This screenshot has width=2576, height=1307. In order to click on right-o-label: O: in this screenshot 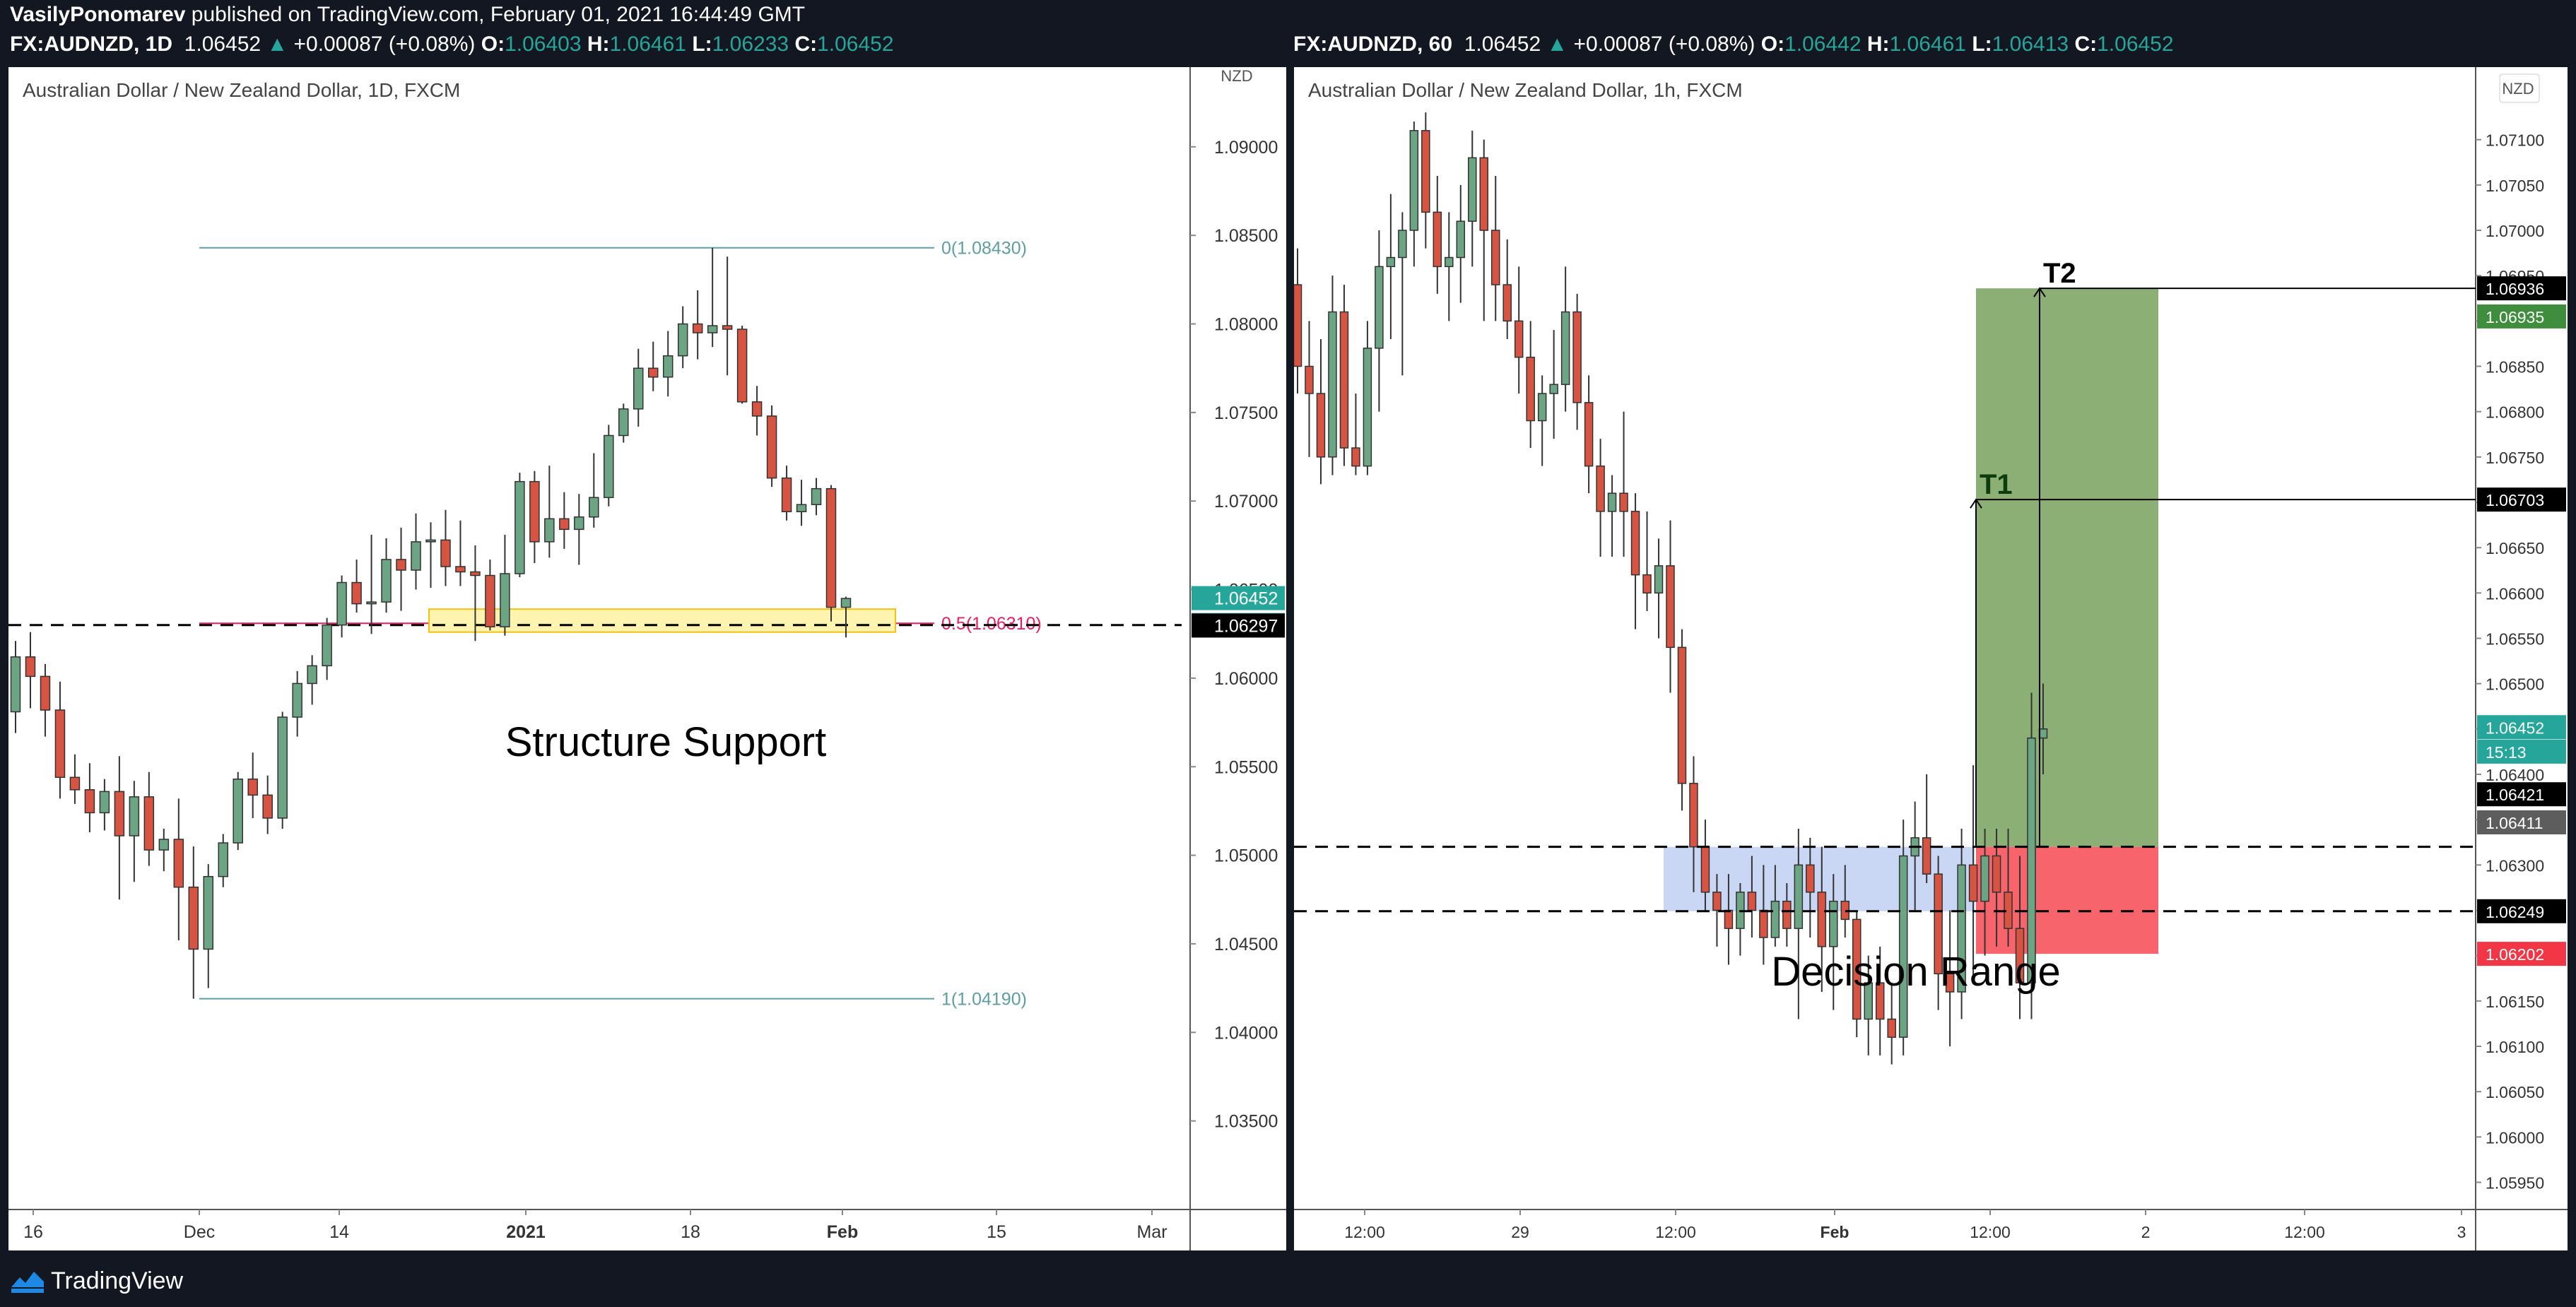, I will do `click(1772, 44)`.